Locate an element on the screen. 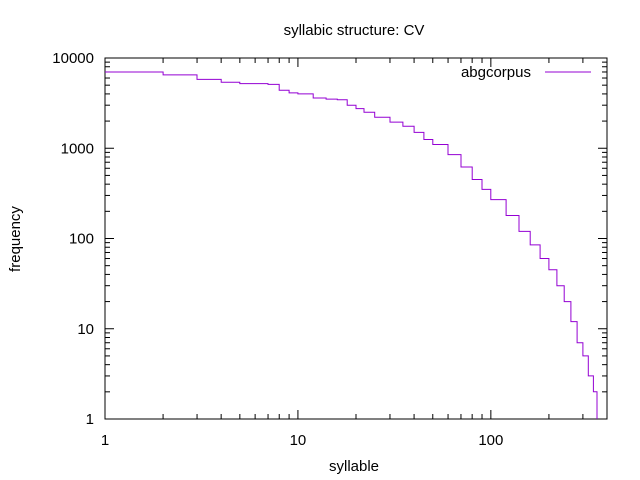 Image resolution: width=640 pixels, height=480 pixels. x-tick-label: 1 is located at coordinates (105, 440).